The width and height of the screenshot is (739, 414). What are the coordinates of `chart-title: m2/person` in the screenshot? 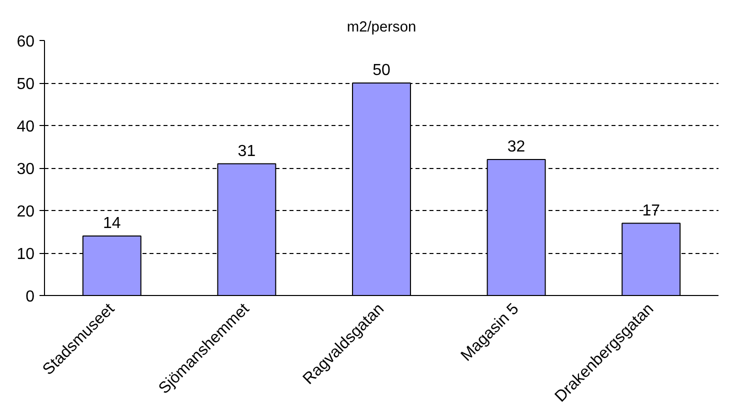 It's located at (381, 28).